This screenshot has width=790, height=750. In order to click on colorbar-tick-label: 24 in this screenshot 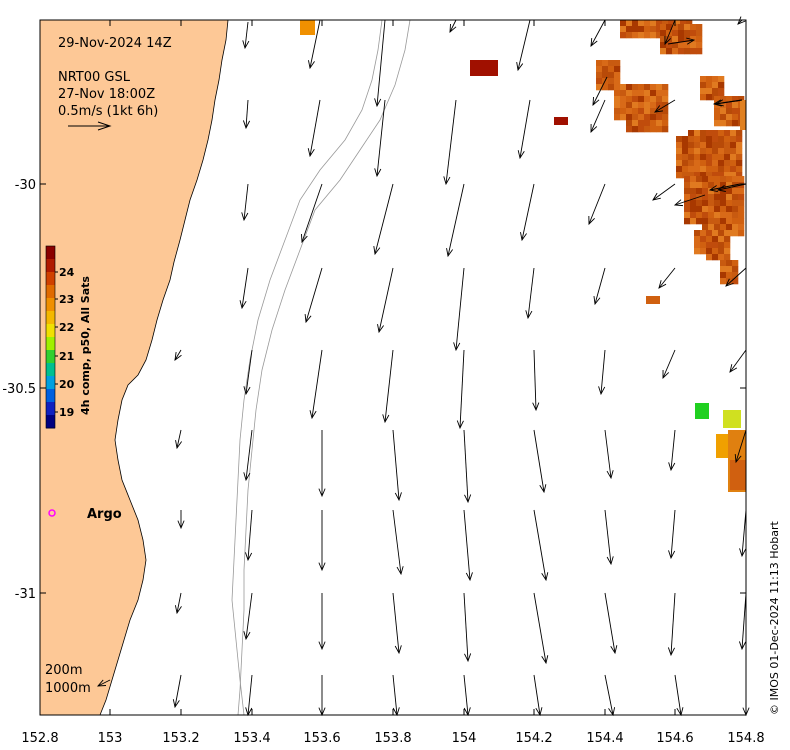, I will do `click(67, 272)`.